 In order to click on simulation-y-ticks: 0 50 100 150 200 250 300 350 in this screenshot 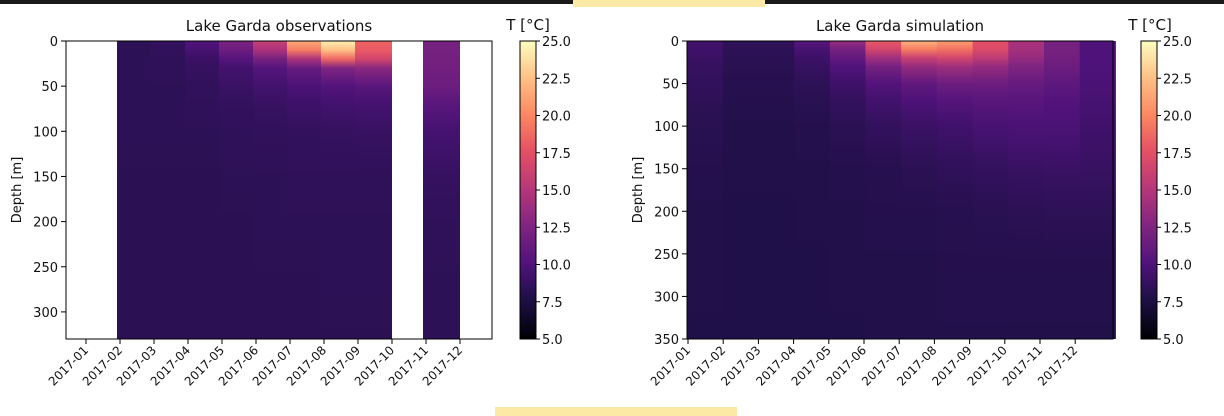, I will do `click(670, 191)`.